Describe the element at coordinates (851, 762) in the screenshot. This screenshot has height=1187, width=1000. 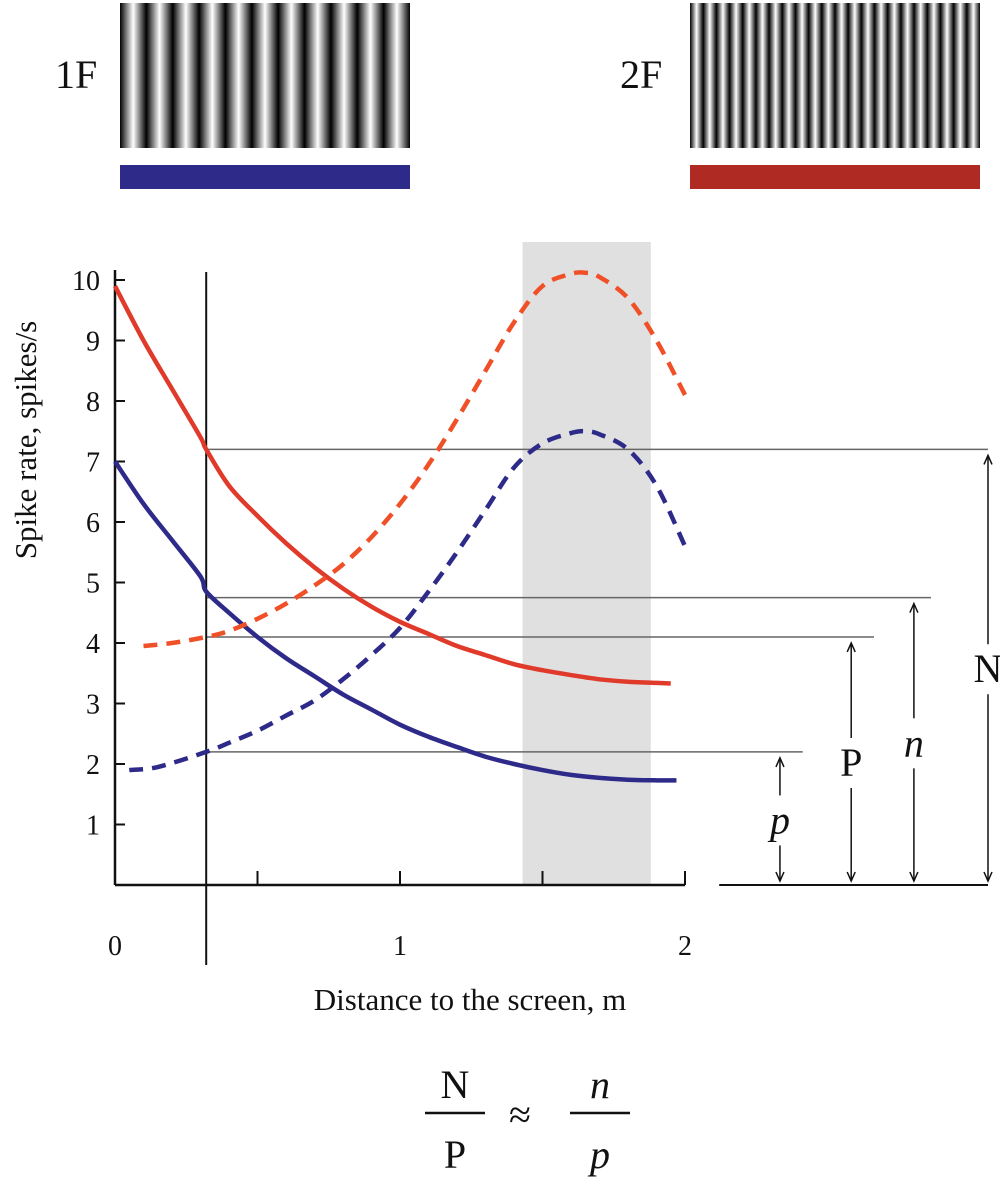
I see `bracket-label: P` at that location.